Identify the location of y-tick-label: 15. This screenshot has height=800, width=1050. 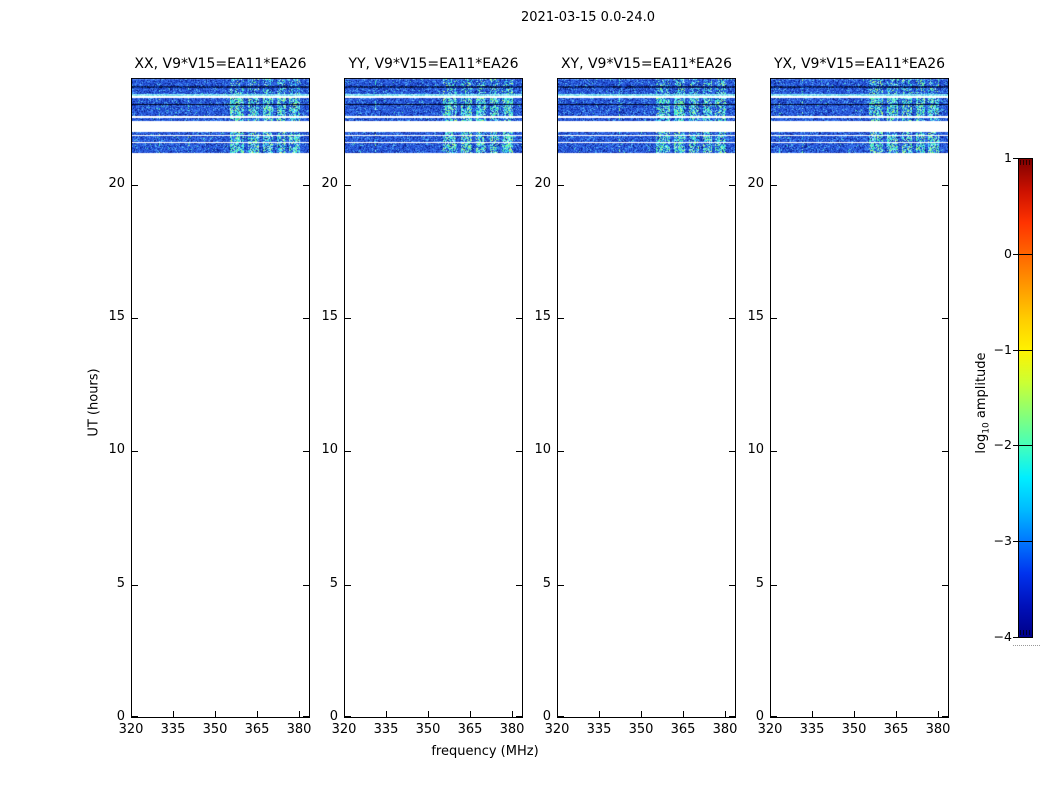
(116, 316).